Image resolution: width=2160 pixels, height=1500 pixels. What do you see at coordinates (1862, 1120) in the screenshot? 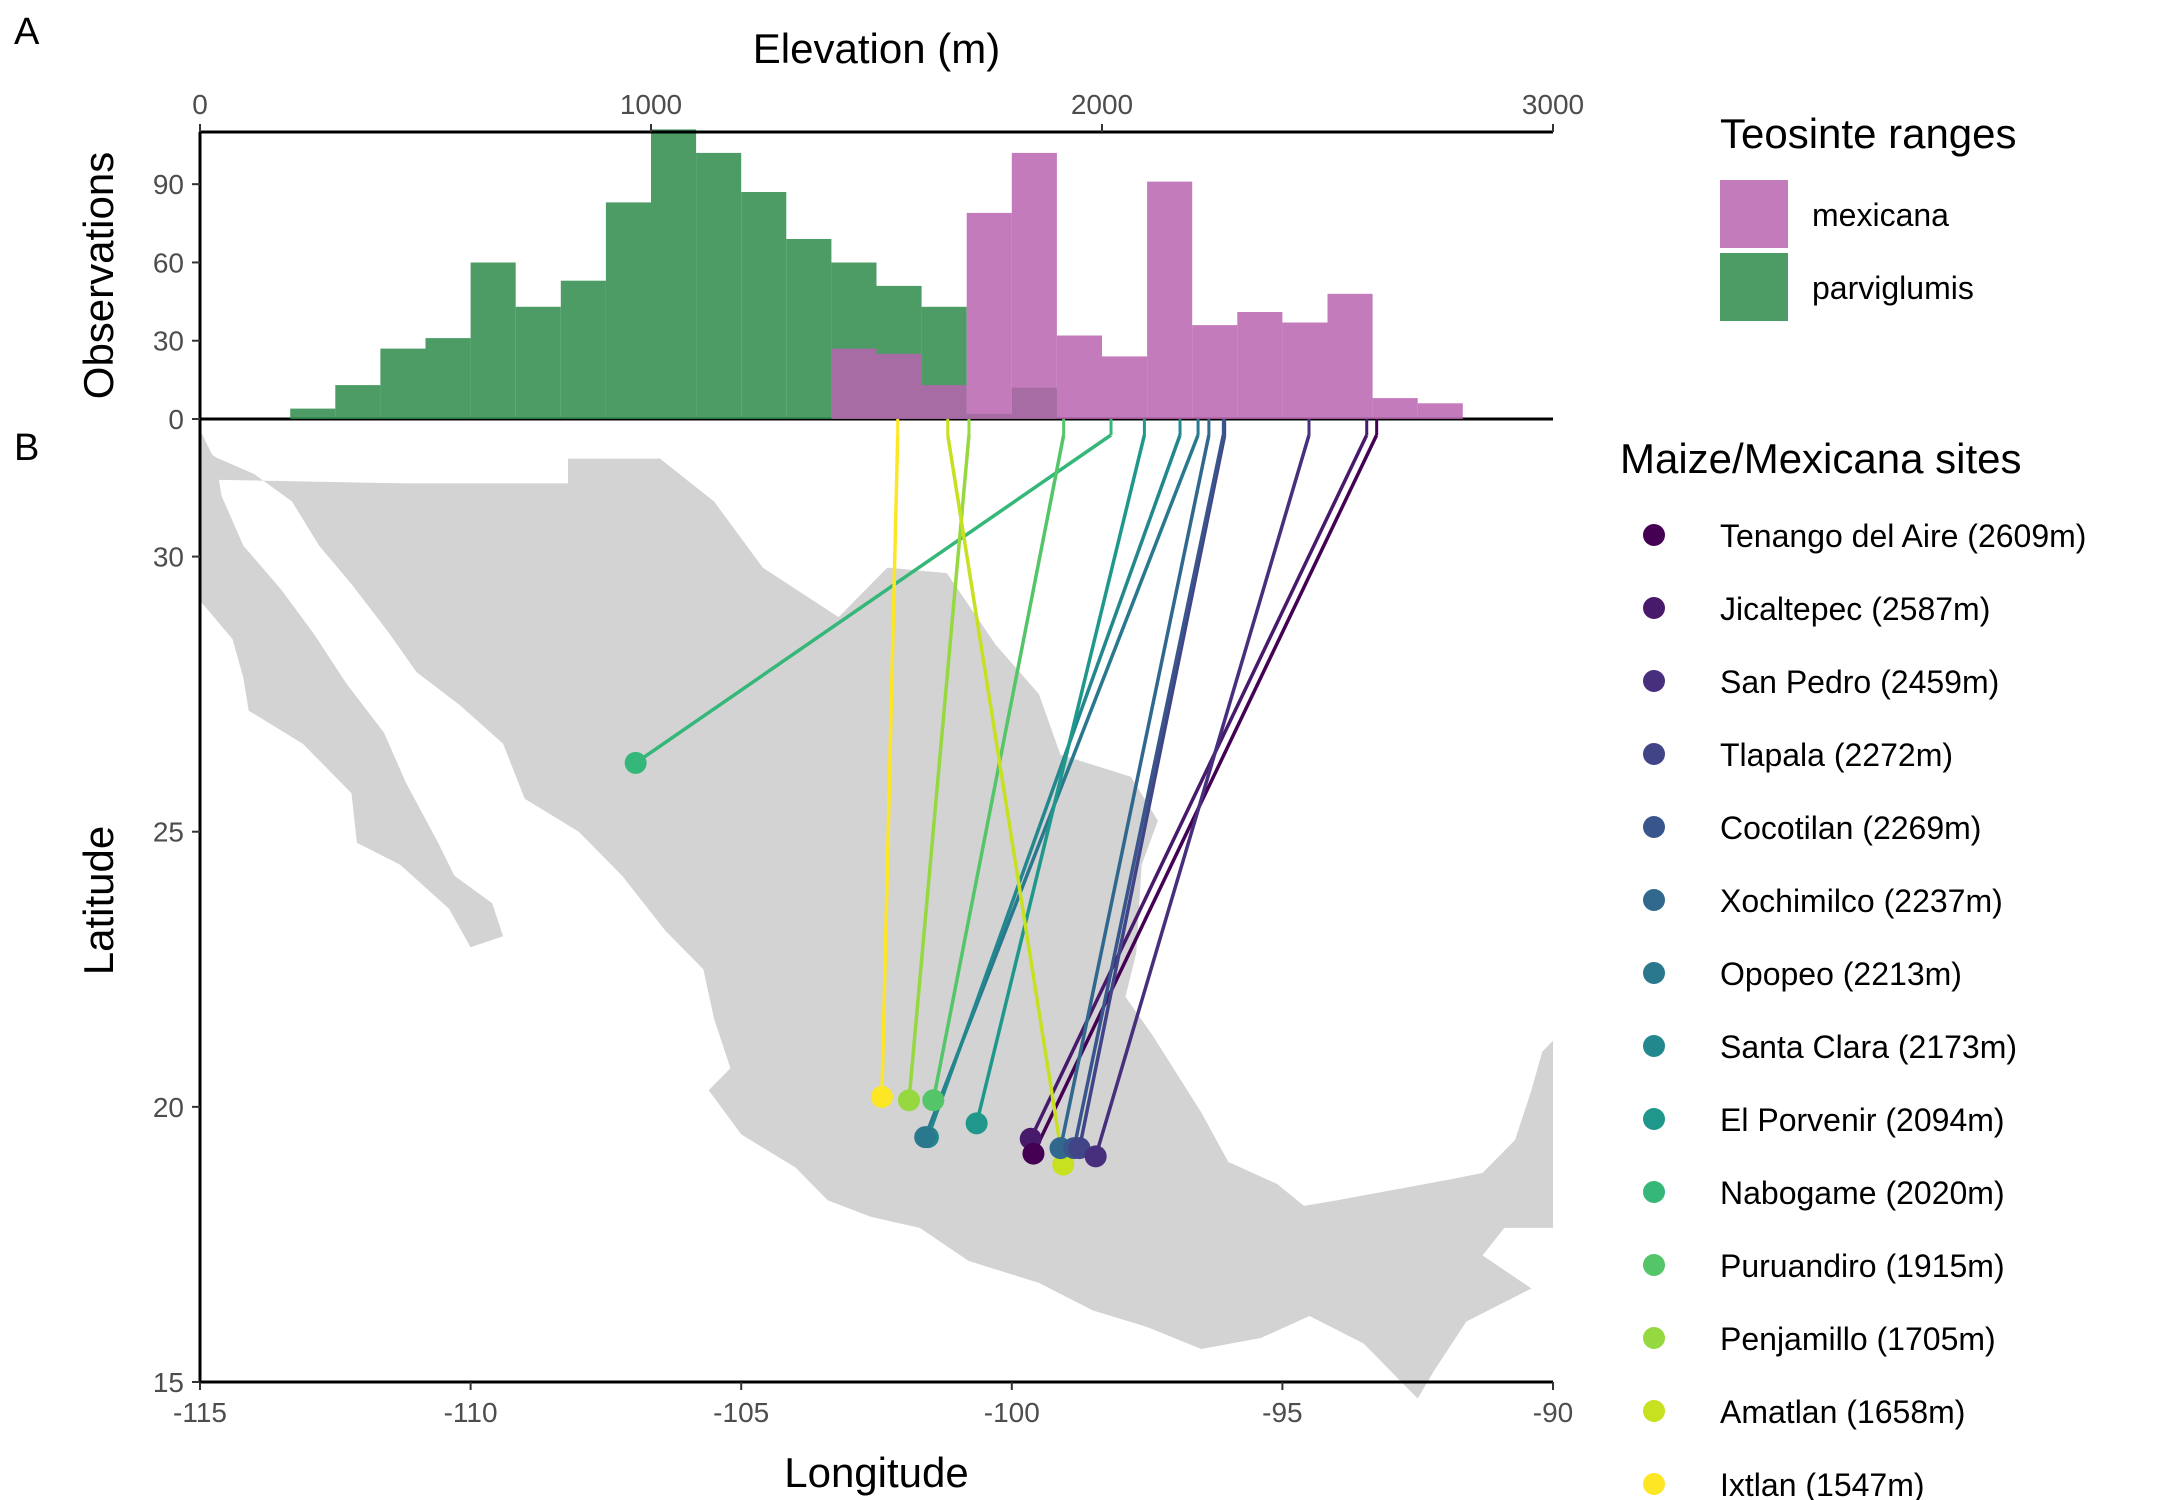
I see `legend-label-el-porvenir: El Porvenir (2094m)` at bounding box center [1862, 1120].